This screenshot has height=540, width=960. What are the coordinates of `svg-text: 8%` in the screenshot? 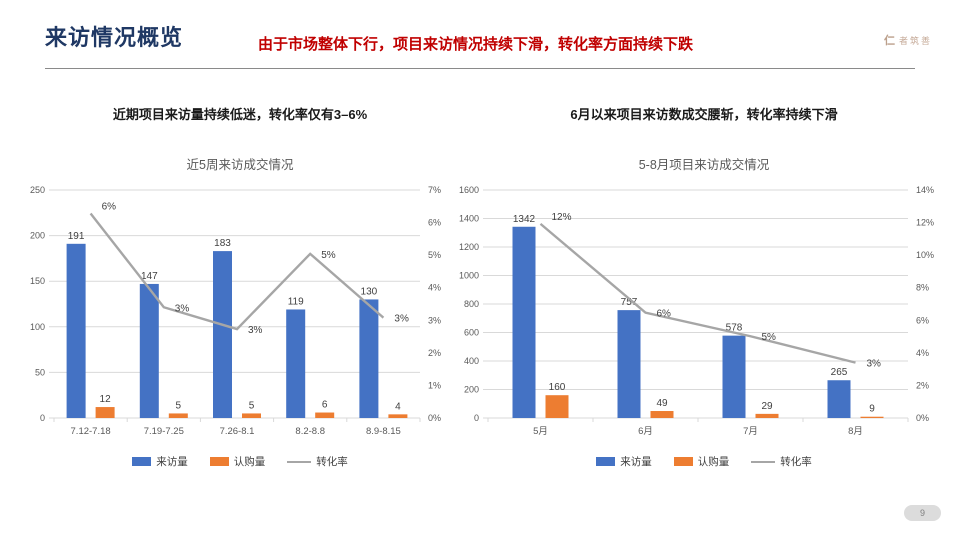 It's located at (922, 288).